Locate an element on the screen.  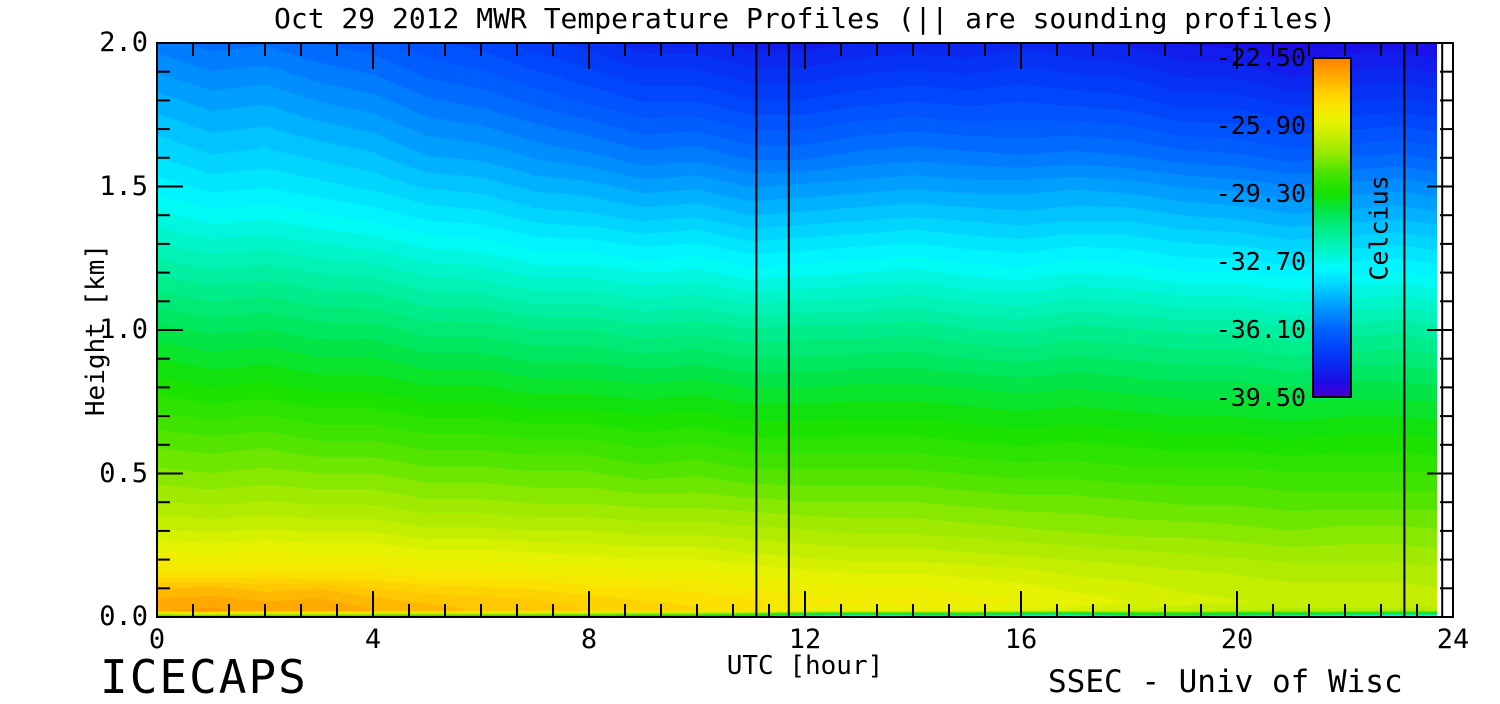
x-tick-label: 24 is located at coordinates (1453, 639).